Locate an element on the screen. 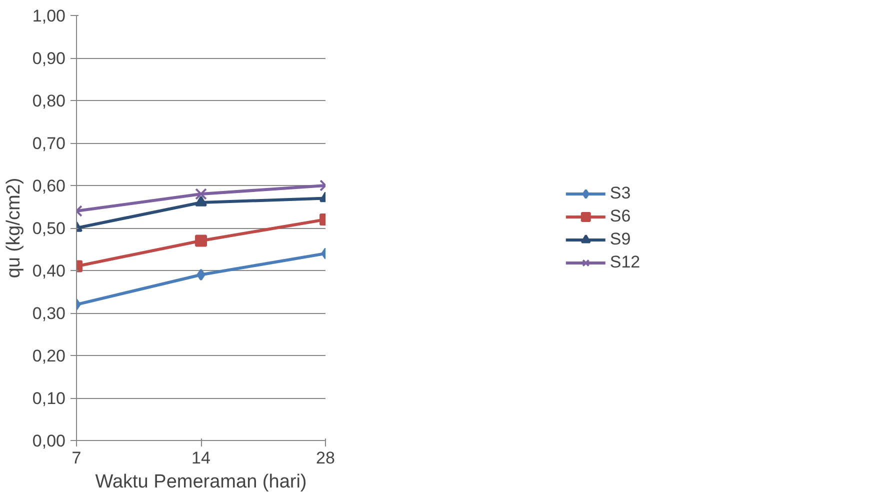  y-tick-label: 0,60 is located at coordinates (49, 186).